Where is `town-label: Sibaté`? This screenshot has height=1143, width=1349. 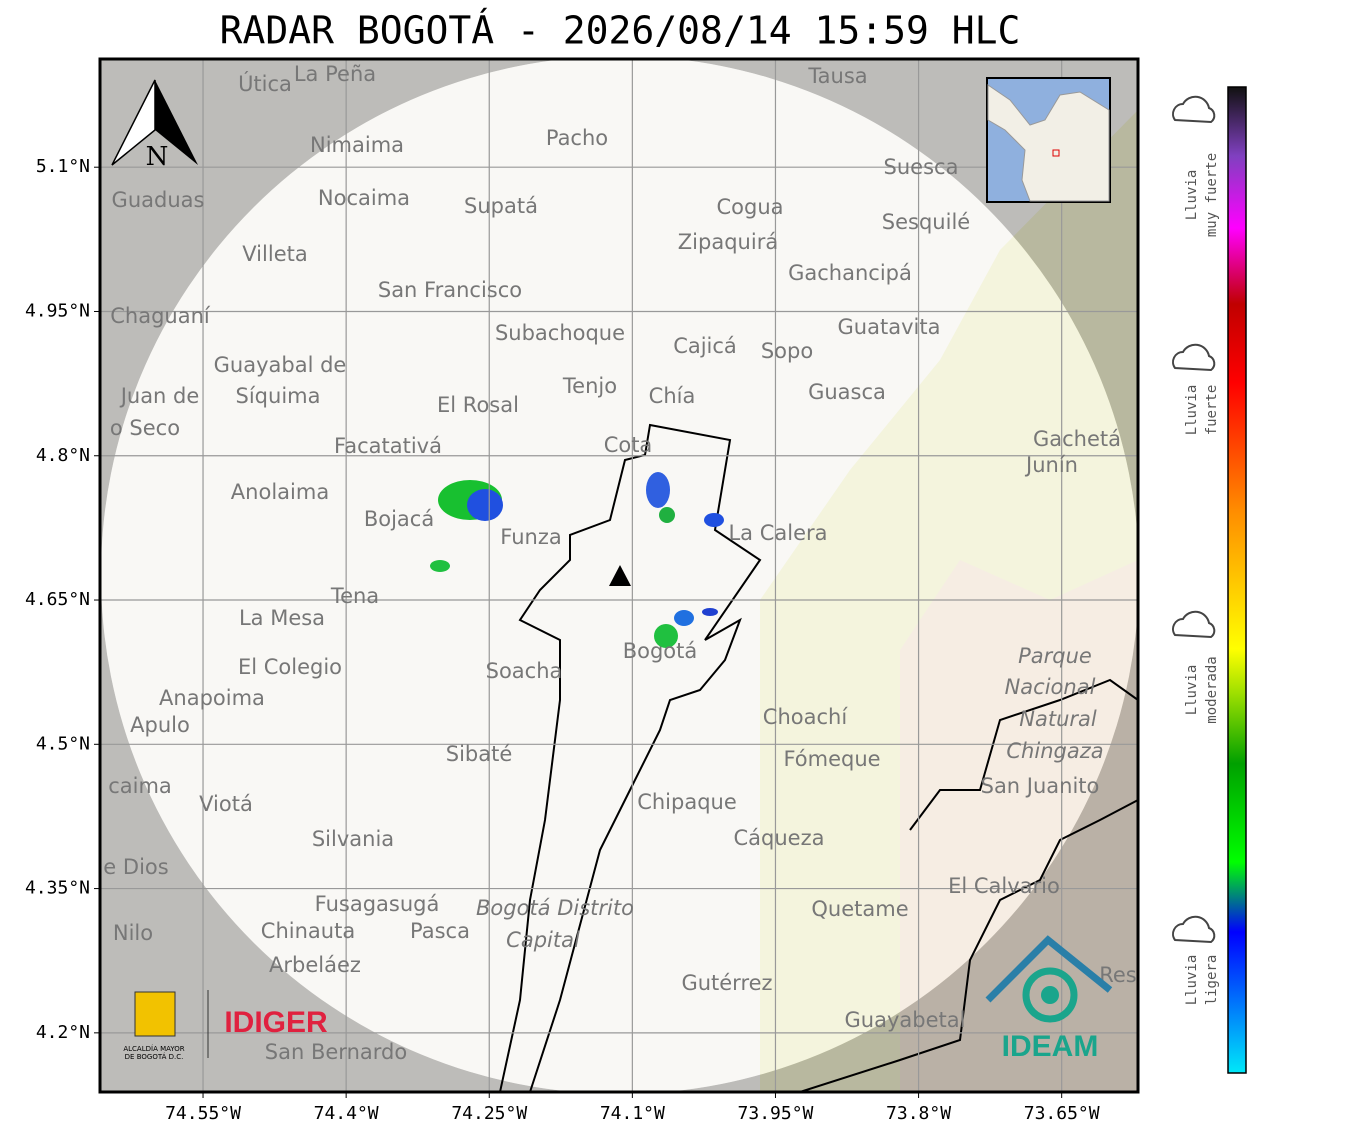
town-label: Sibaté is located at coordinates (479, 754).